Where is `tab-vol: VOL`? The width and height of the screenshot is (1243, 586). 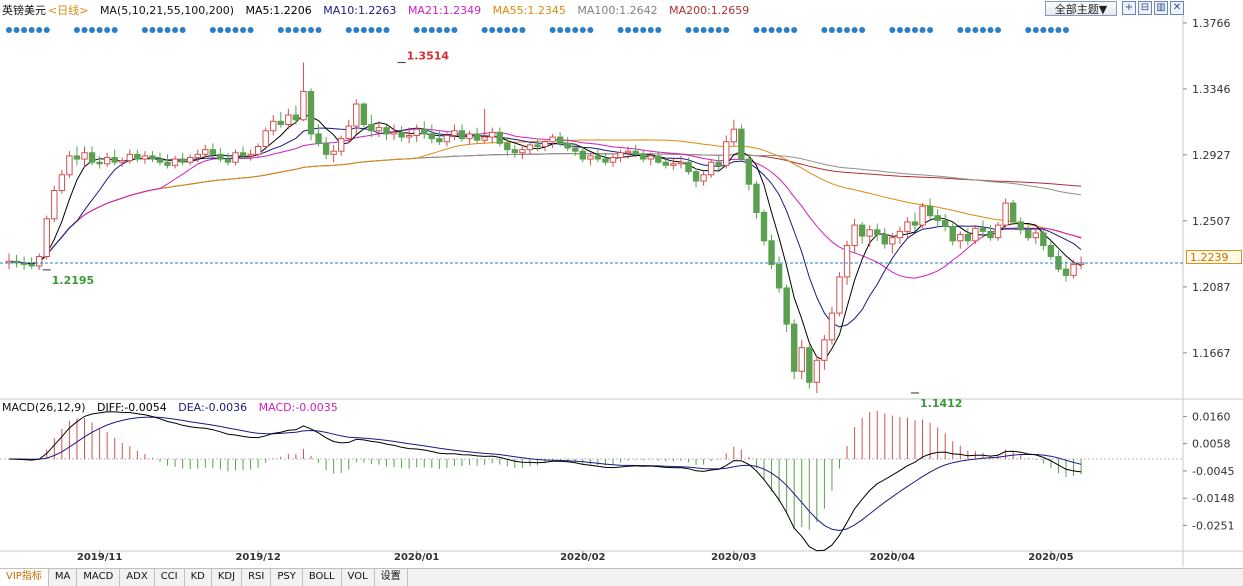 tab-vol: VOL is located at coordinates (358, 577).